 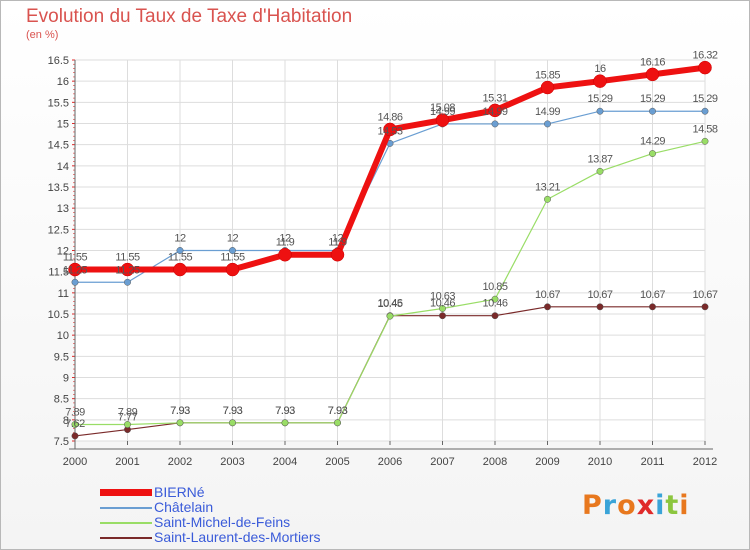 What do you see at coordinates (128, 412) in the screenshot?
I see `data-label: 7.89` at bounding box center [128, 412].